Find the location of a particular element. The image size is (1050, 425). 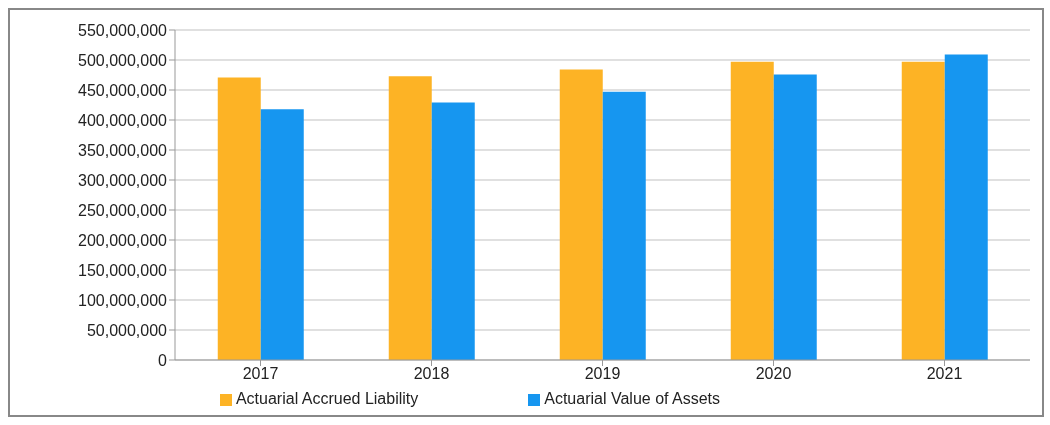

y-tick-label: 200,000,000 is located at coordinates (123, 240).